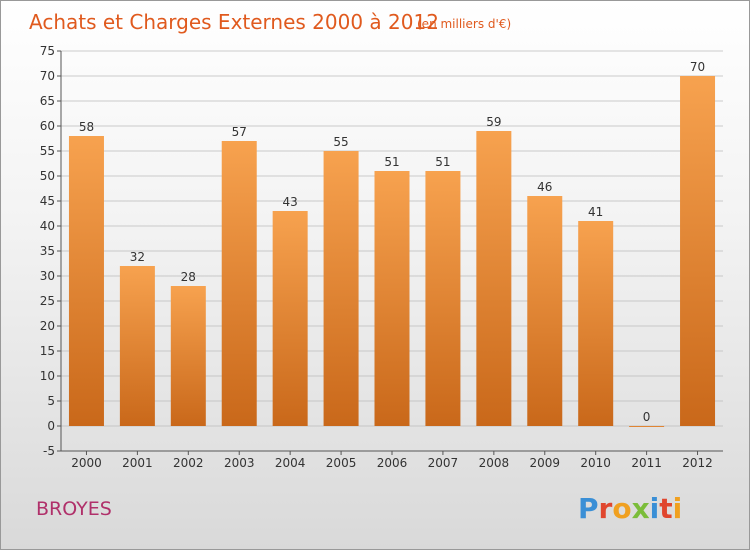 The width and height of the screenshot is (750, 551). I want to click on x-tick-label-2011: 2011, so click(646, 463).